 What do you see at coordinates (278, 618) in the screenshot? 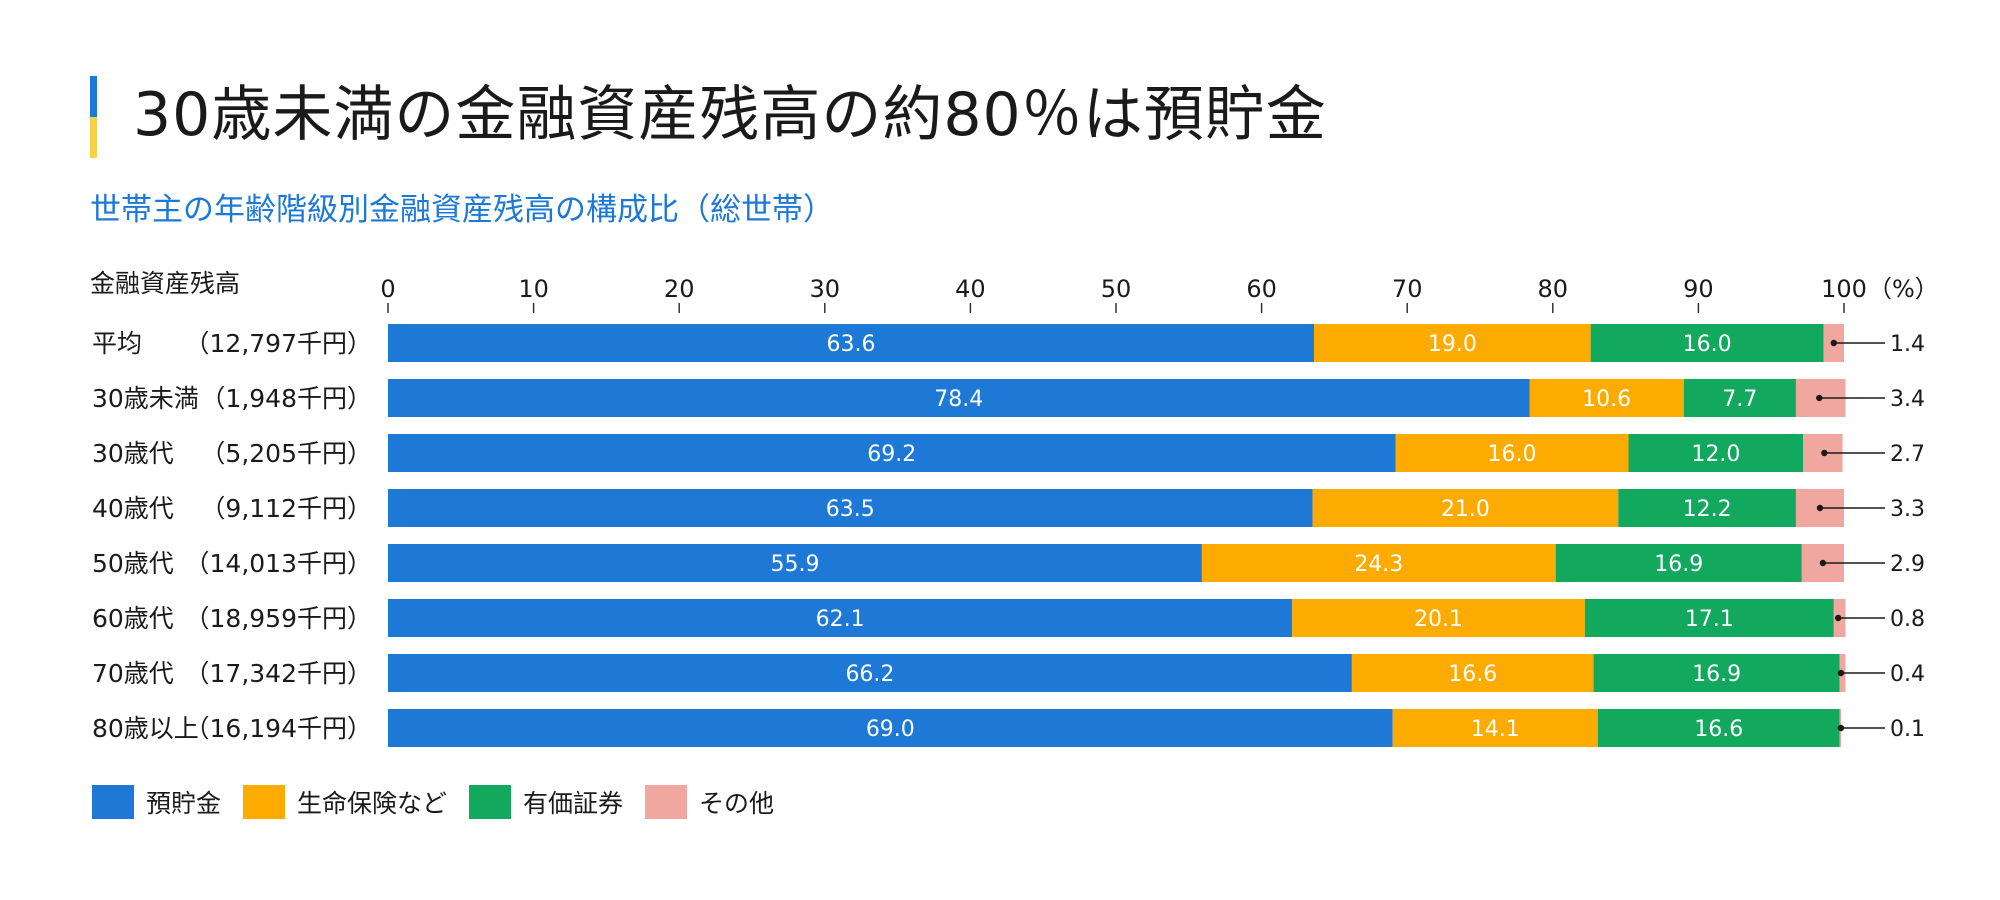
I see `category-amount-label: （18,959千円）` at bounding box center [278, 618].